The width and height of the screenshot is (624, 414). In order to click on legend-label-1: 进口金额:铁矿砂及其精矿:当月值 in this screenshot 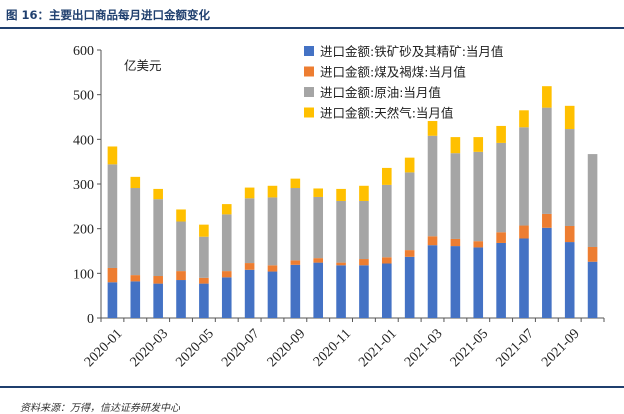, I will do `click(411, 51)`.